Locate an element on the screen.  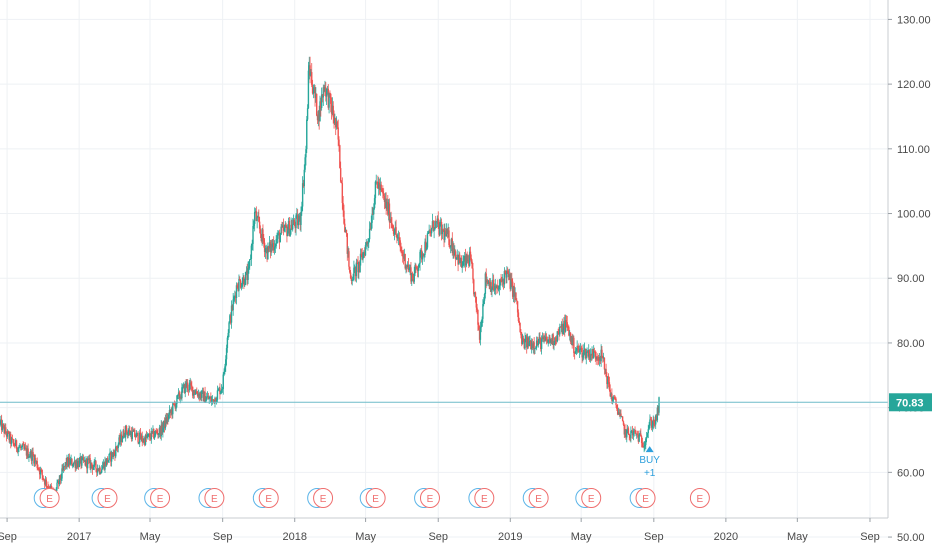
buy-signal-label: BUY is located at coordinates (649, 460).